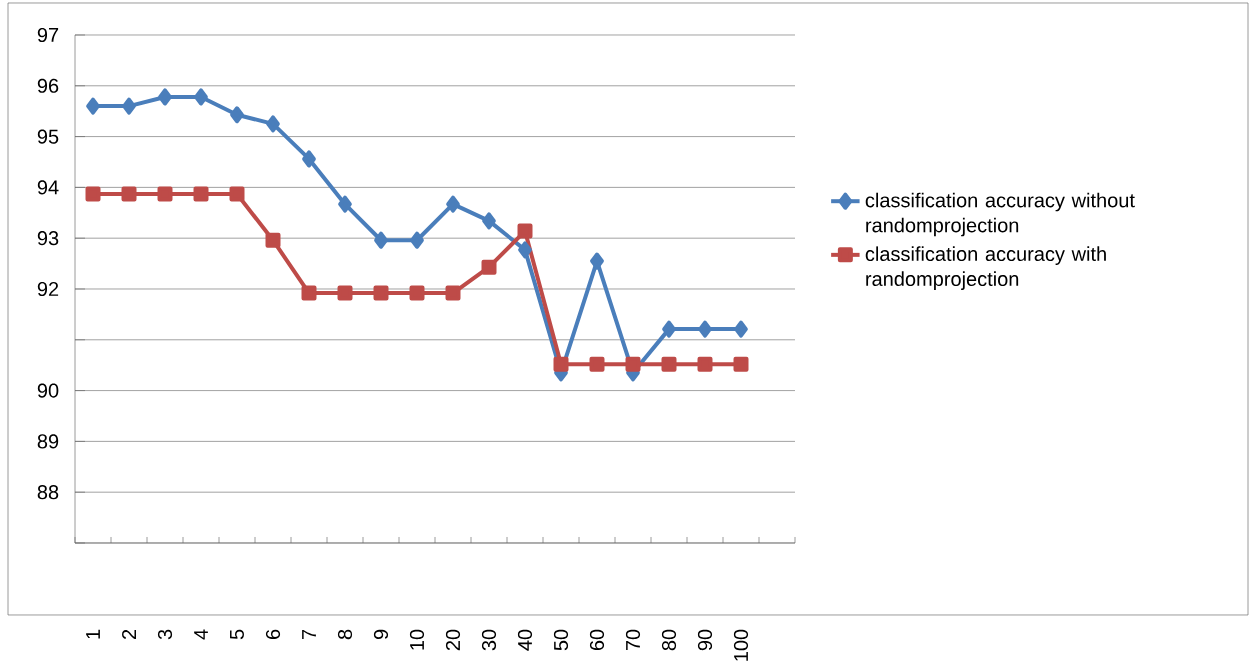 The width and height of the screenshot is (1251, 672). I want to click on x-tick-label: 60, so click(597, 640).